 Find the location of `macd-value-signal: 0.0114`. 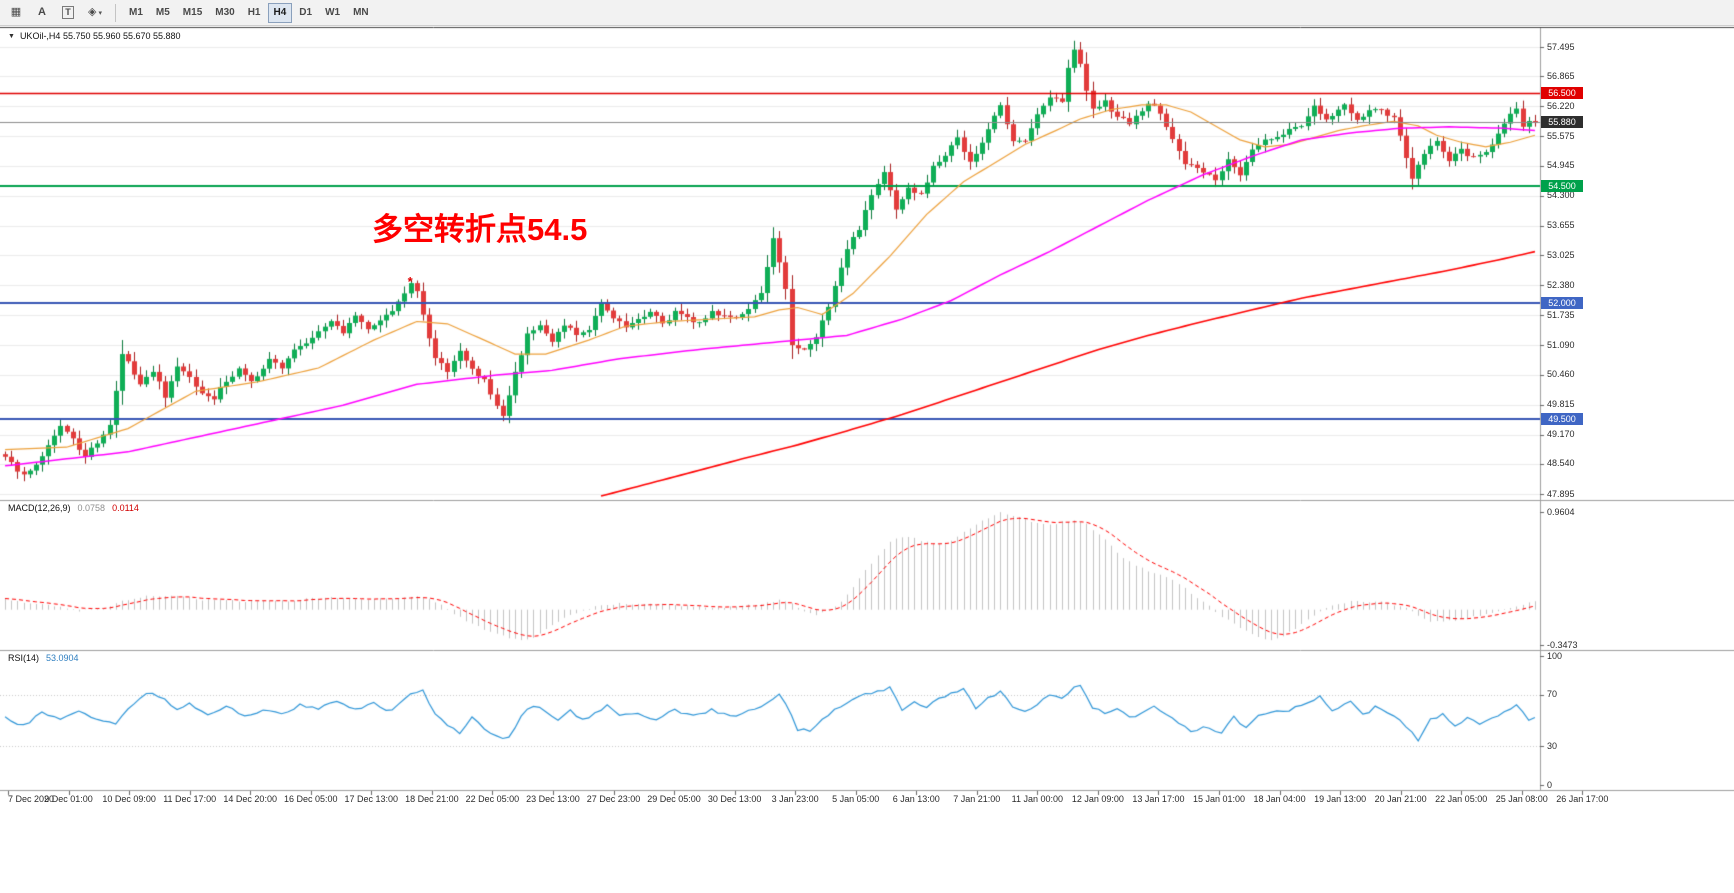

macd-value-signal: 0.0114 is located at coordinates (125, 508).